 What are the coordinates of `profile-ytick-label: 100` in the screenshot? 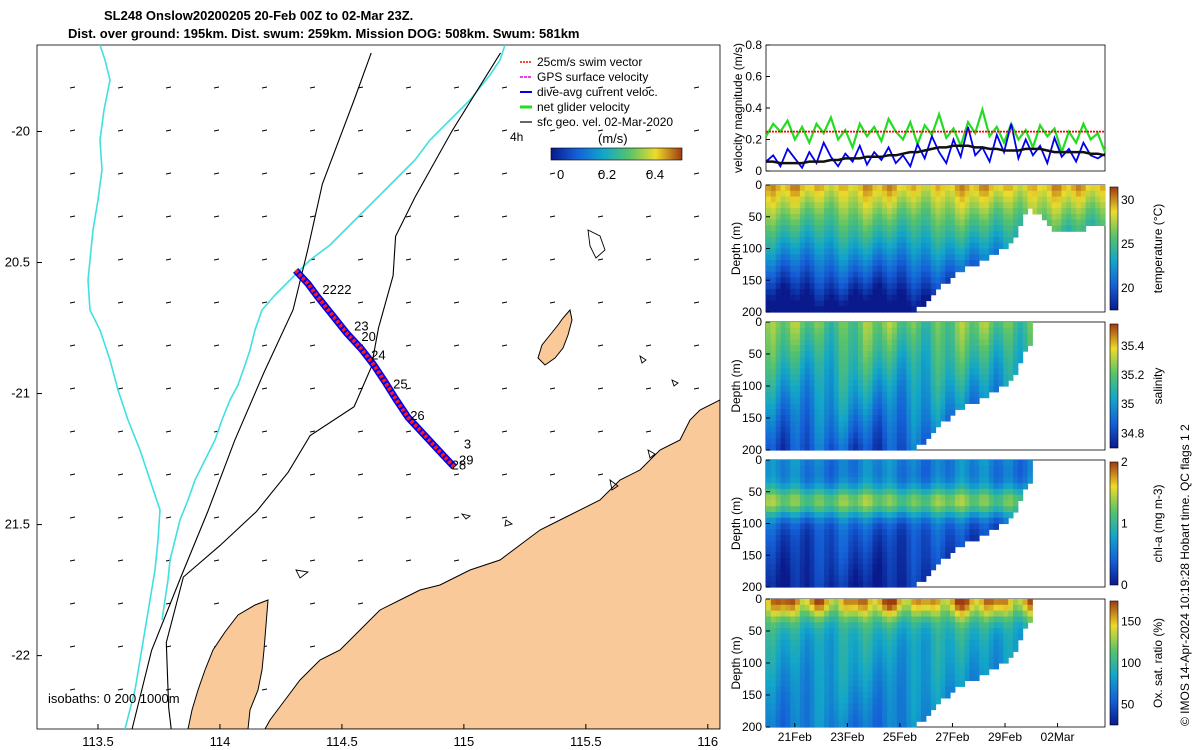 It's located at (752, 386).